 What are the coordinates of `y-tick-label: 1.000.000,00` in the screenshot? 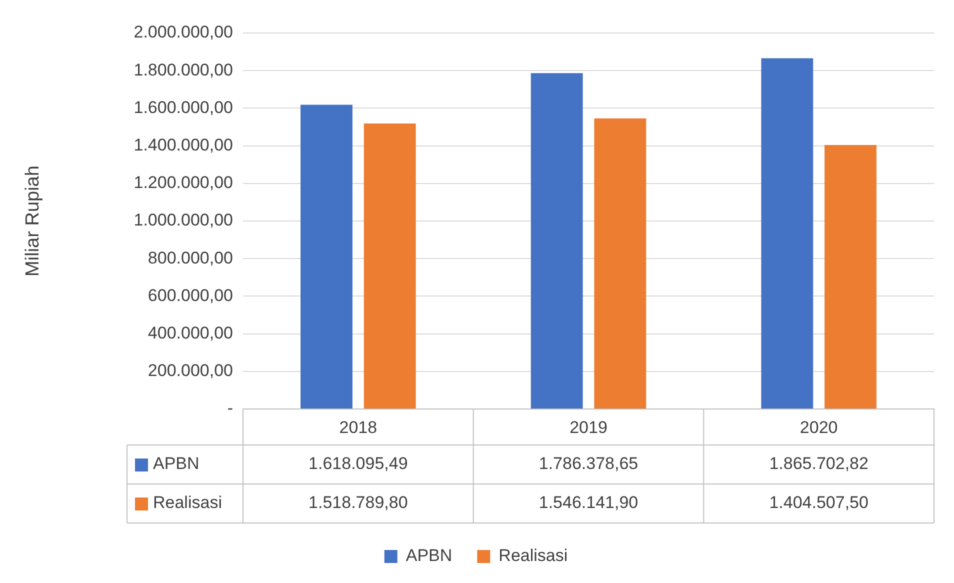 It's located at (183, 220).